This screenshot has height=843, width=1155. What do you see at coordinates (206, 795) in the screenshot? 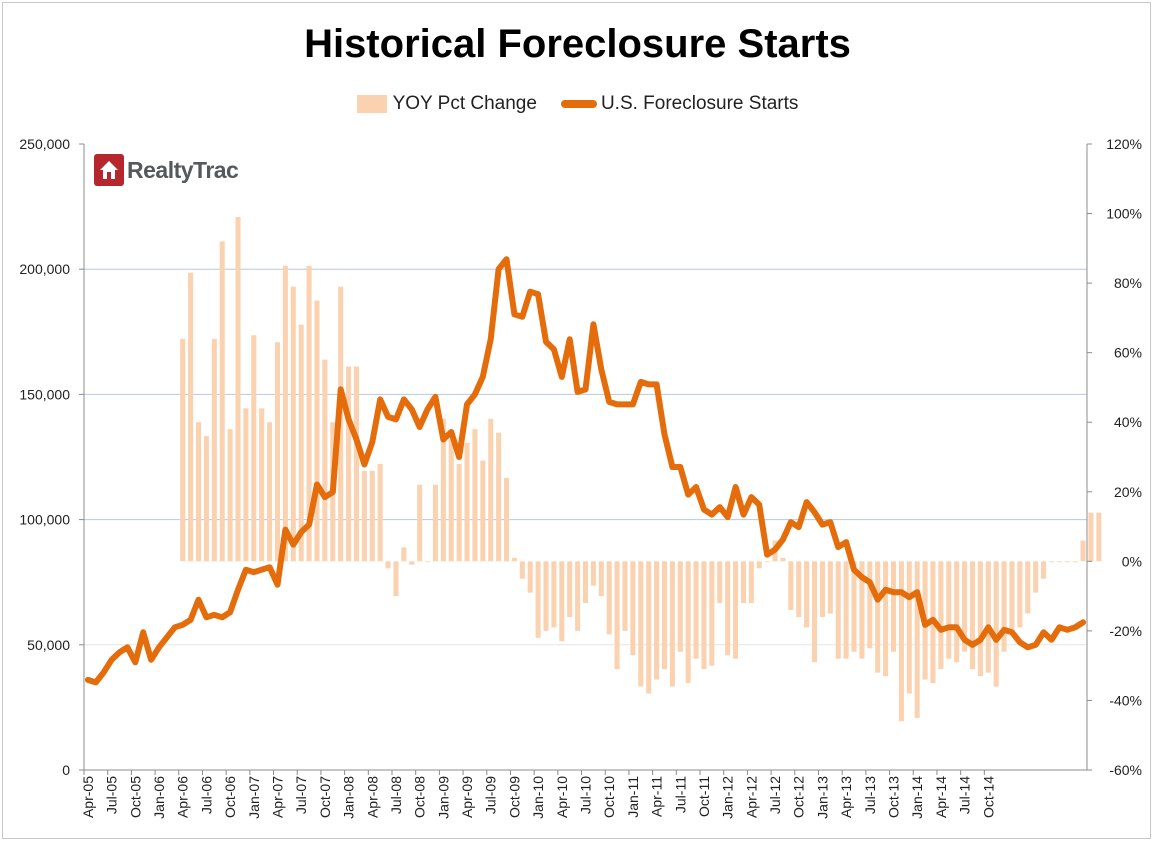
I see `x-tick-label: Jul-06` at bounding box center [206, 795].